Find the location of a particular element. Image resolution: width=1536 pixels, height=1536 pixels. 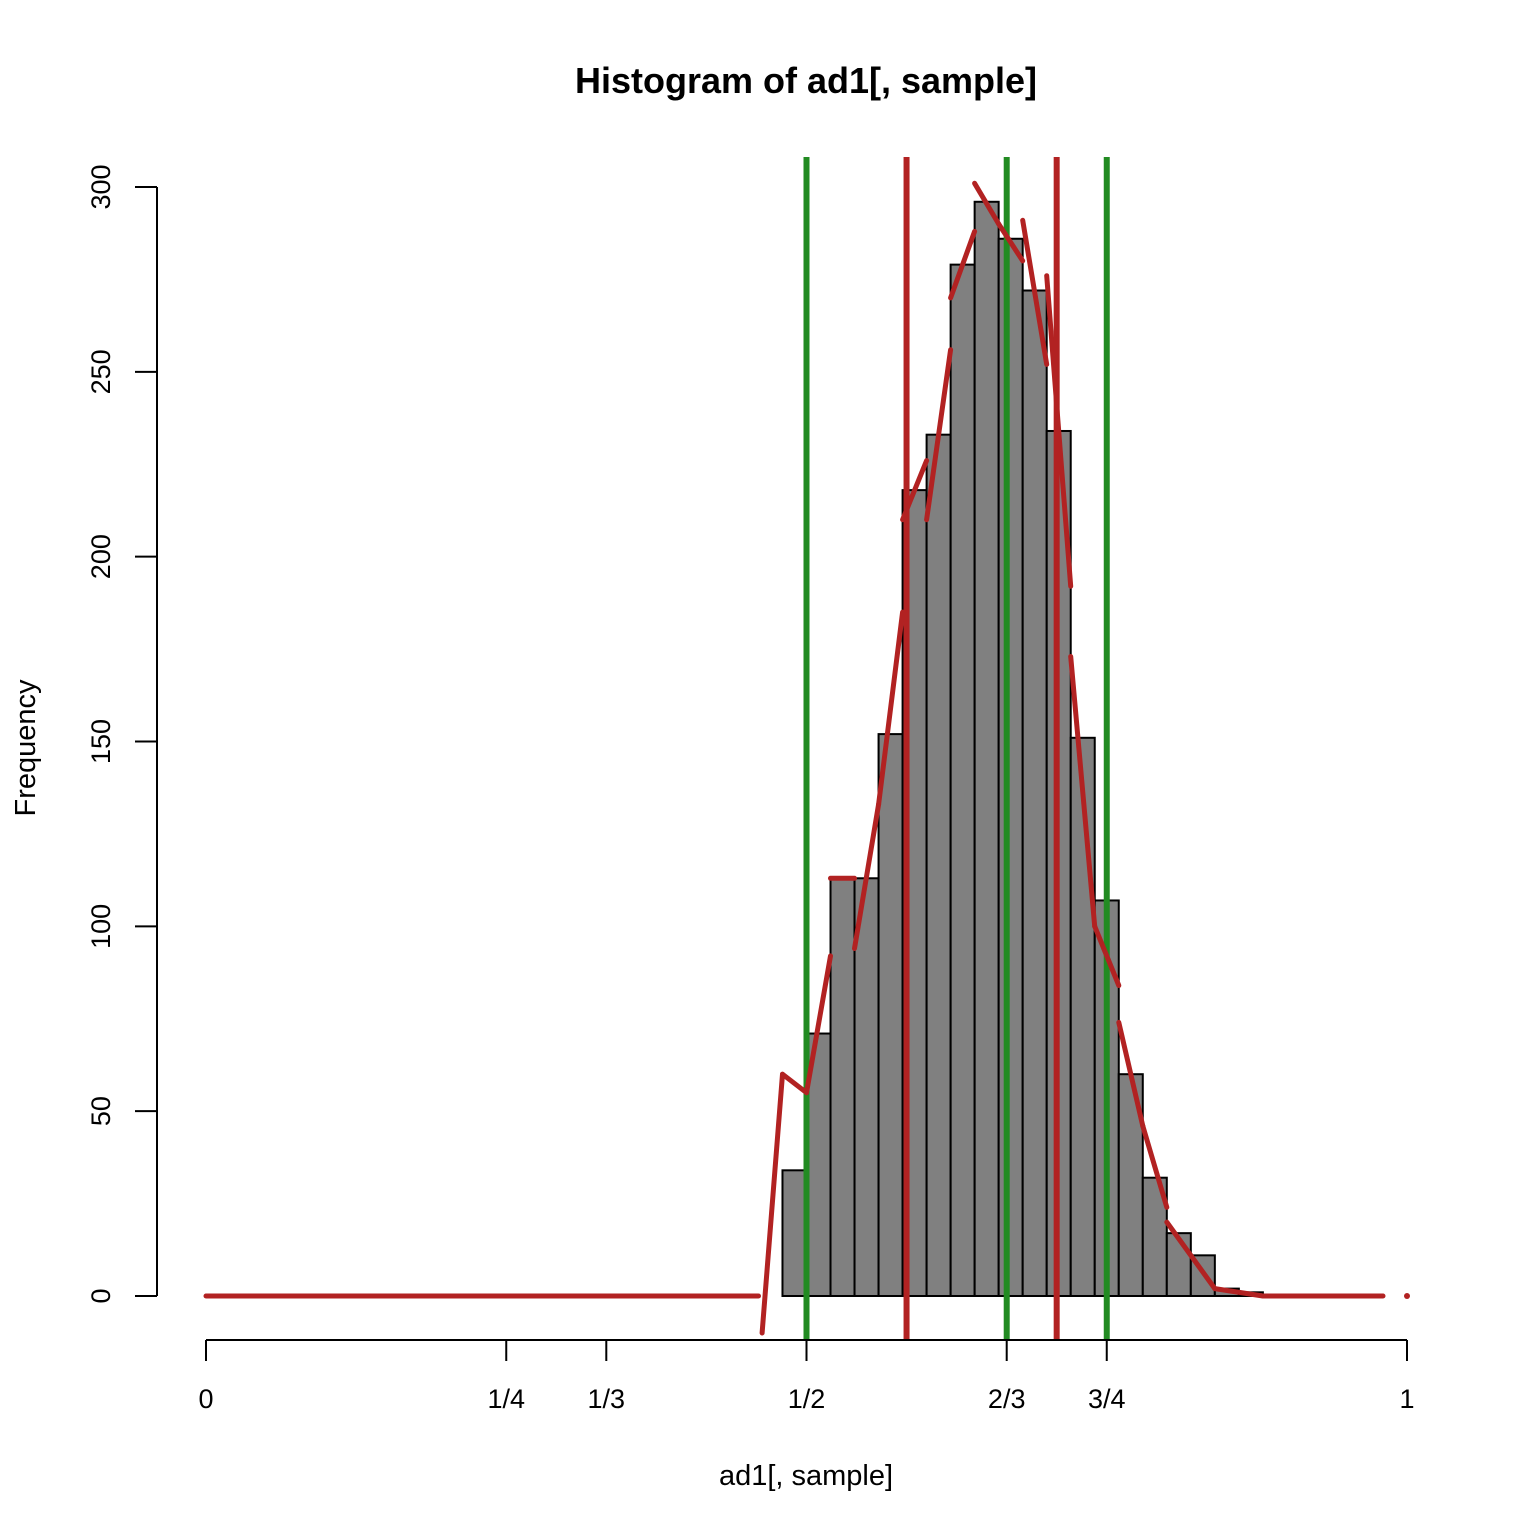

x-tick-label: 3/4 is located at coordinates (1107, 1399).